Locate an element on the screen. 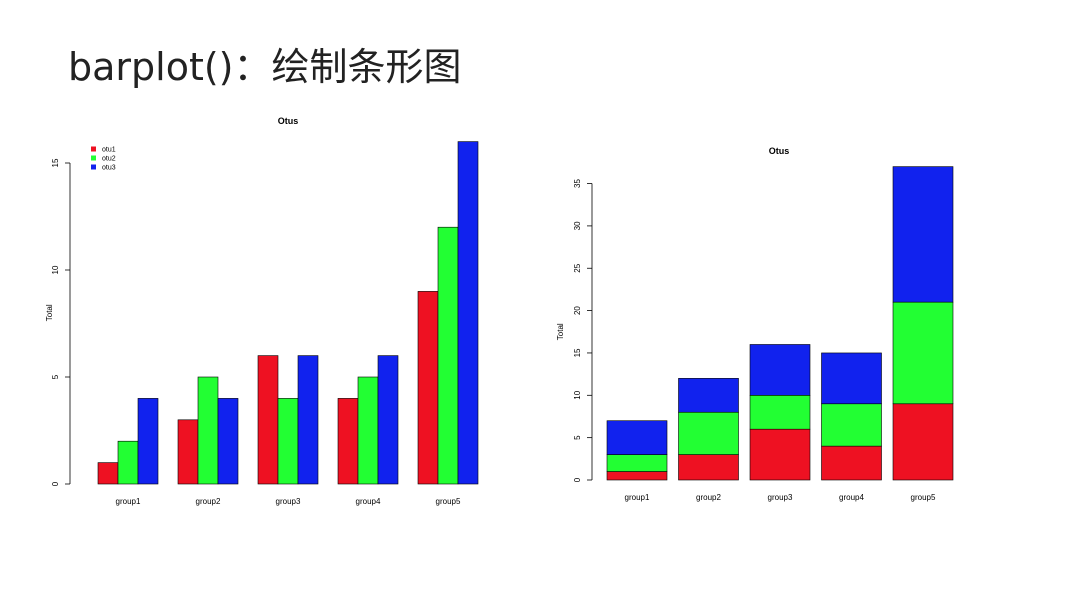 This screenshot has height=607, width=1080. stacked-segment-1-group4 is located at coordinates (851, 463).